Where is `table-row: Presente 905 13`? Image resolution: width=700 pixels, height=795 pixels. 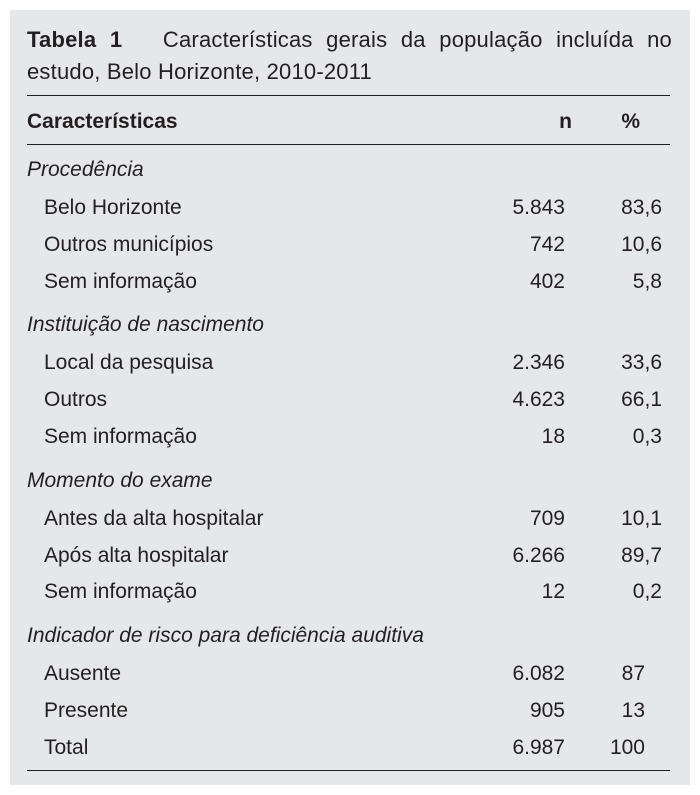
table-row: Presente 905 13 is located at coordinates (348, 711).